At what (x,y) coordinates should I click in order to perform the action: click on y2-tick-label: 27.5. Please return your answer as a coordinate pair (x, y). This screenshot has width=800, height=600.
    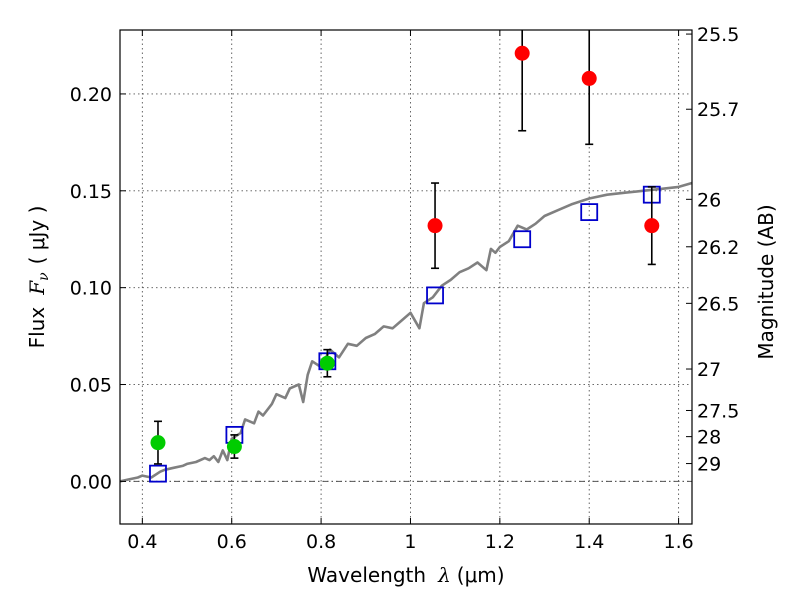
    Looking at the image, I should click on (718, 411).